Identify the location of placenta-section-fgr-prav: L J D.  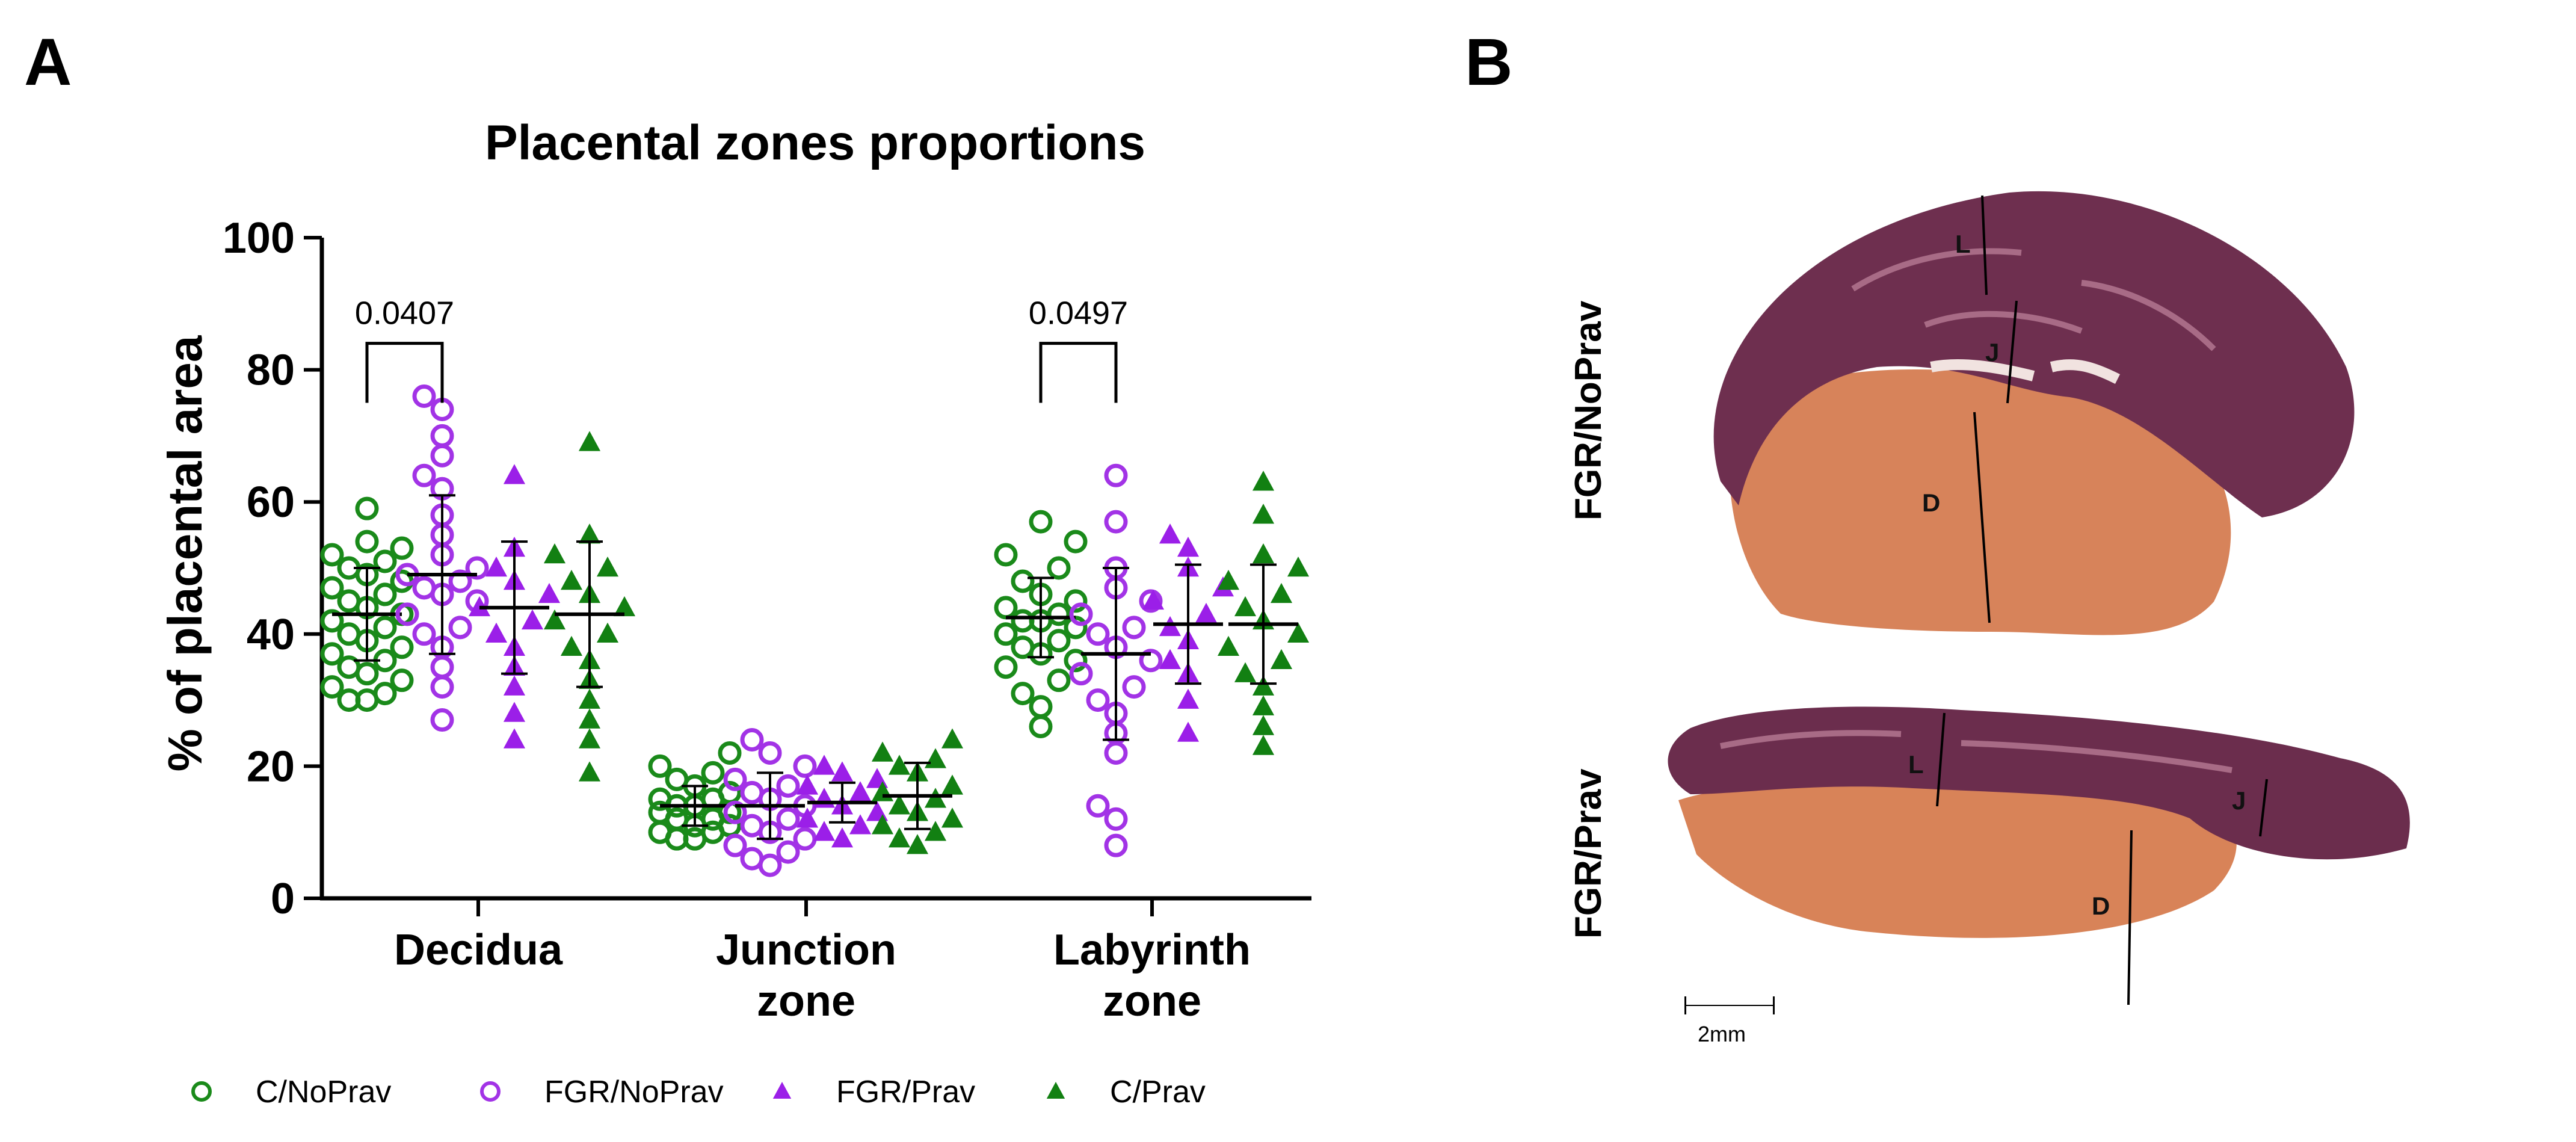
(2039, 855).